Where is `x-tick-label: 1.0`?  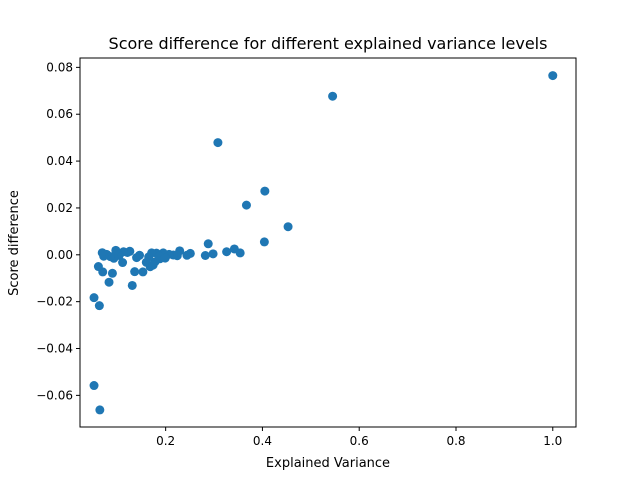
x-tick-label: 1.0 is located at coordinates (552, 441).